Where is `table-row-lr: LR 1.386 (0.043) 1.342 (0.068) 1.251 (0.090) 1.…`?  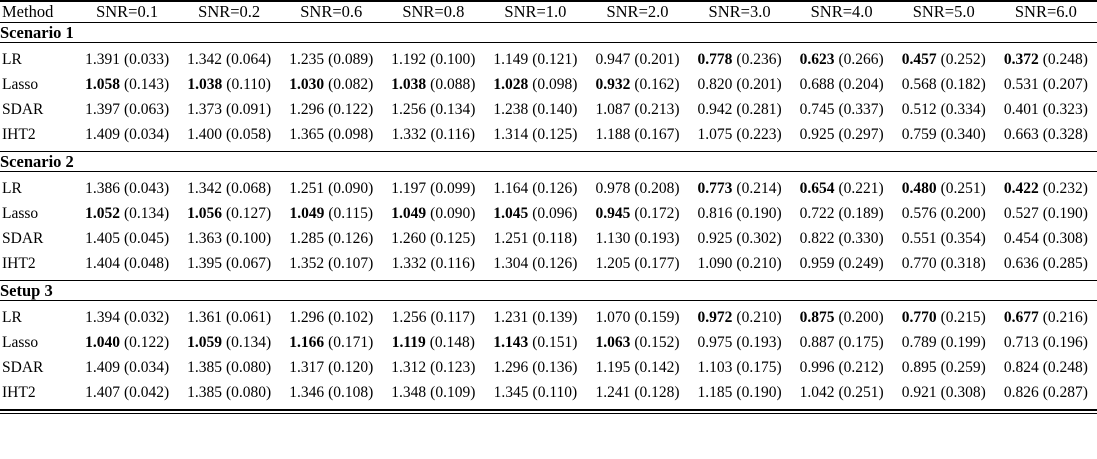
table-row-lr: LR 1.386 (0.043) 1.342 (0.068) 1.251 (0.090) 1.… is located at coordinates (548, 187).